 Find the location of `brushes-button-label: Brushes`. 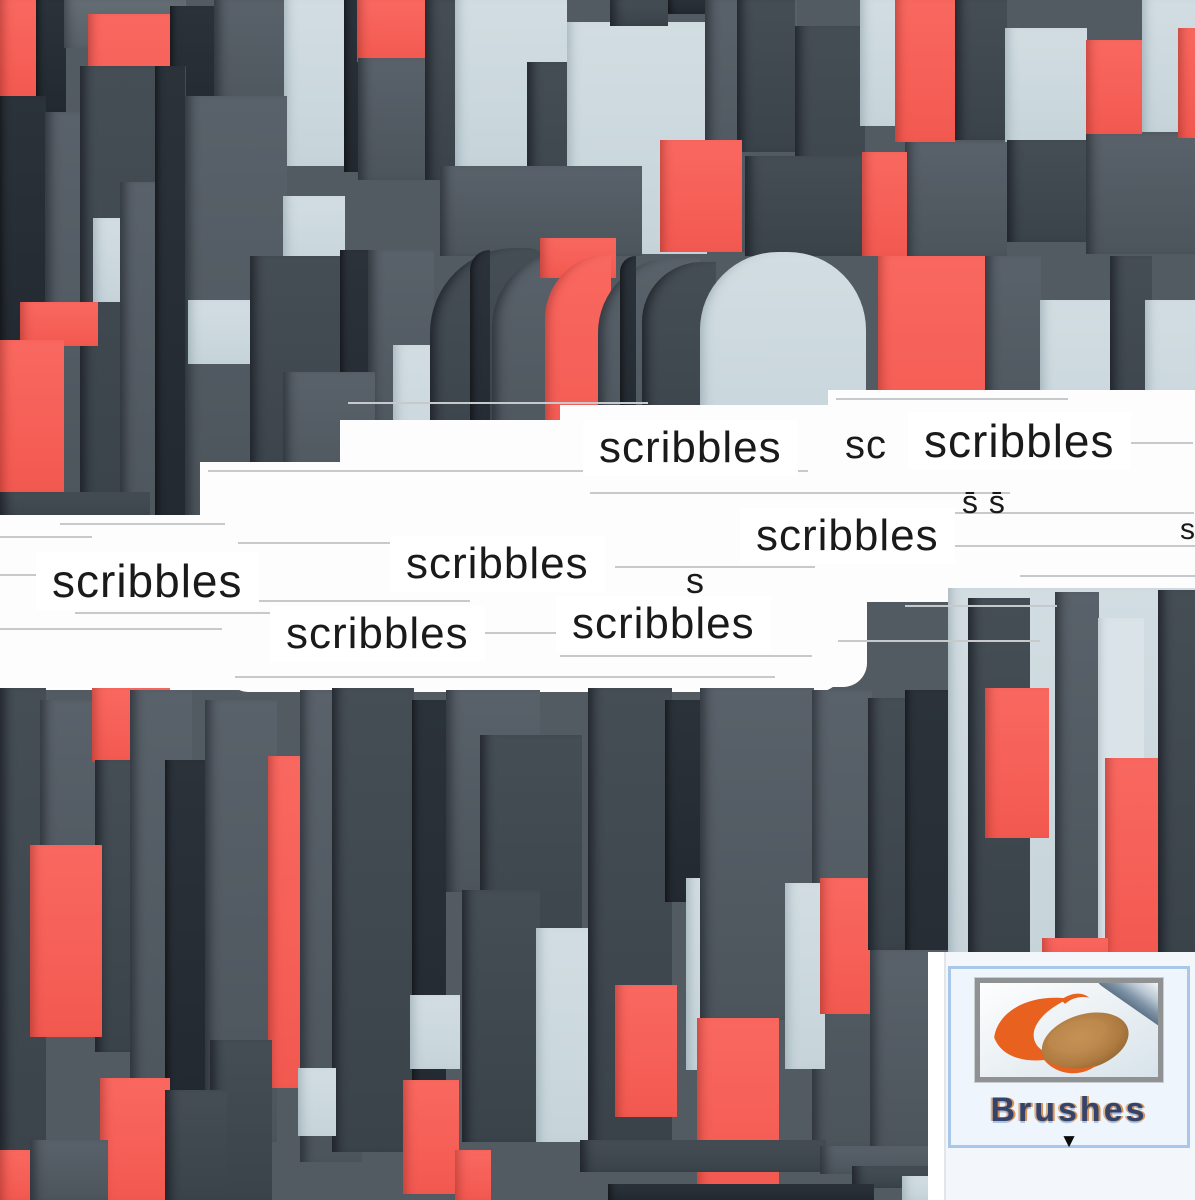

brushes-button-label: Brushes is located at coordinates (1069, 1110).